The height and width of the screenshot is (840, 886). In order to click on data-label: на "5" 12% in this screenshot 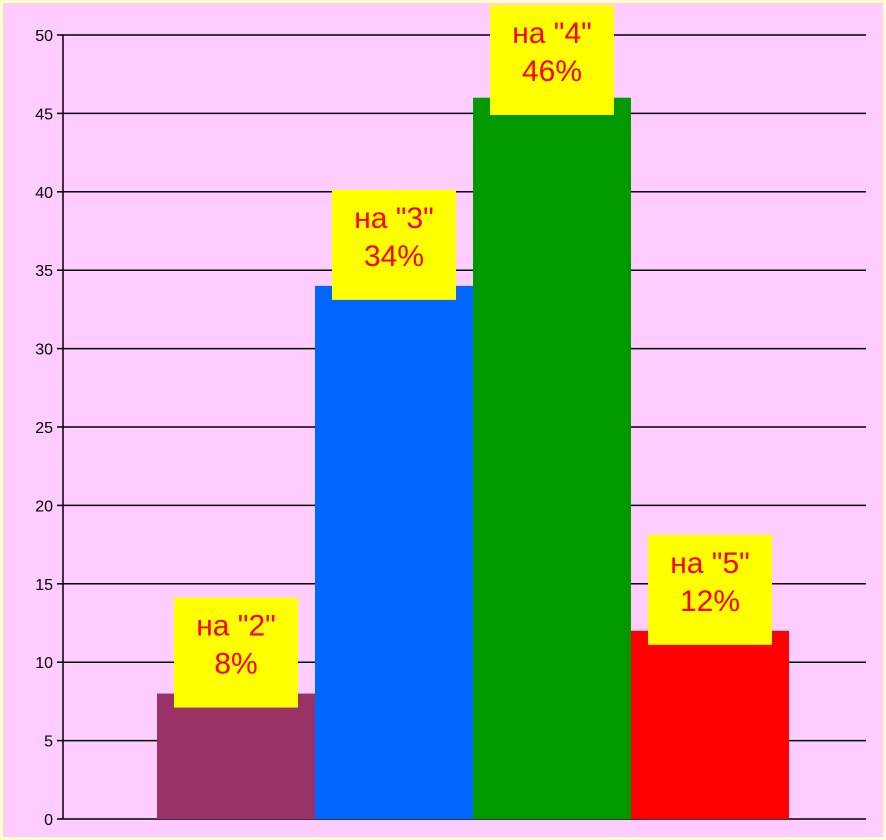, I will do `click(710, 589)`.